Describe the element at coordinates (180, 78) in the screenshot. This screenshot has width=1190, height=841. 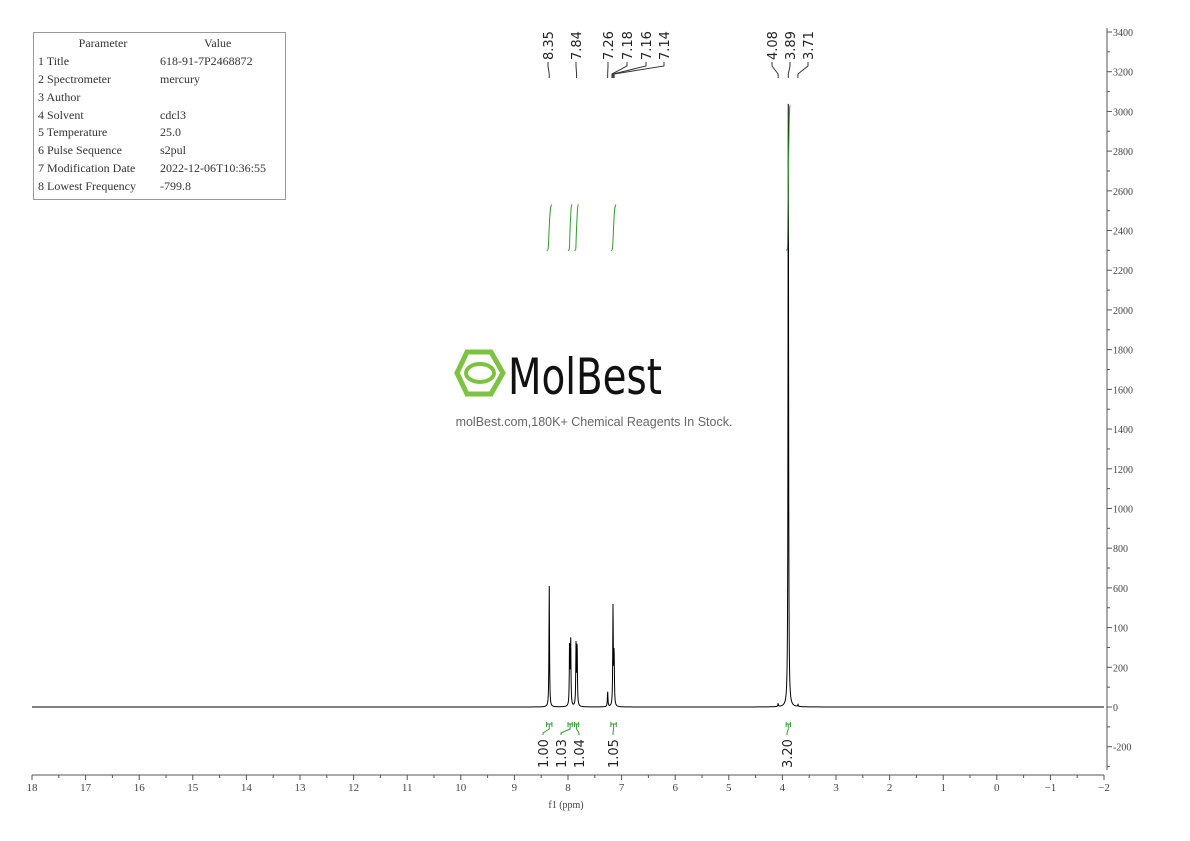
I see `parameter-value: mercury` at that location.